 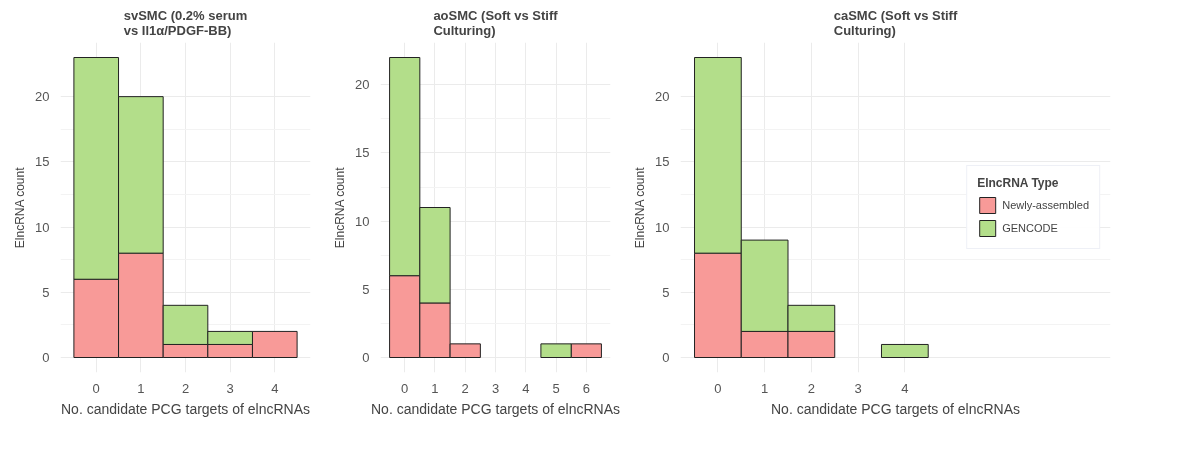 What do you see at coordinates (1030, 228) in the screenshot?
I see `legend-label: GENCODE` at bounding box center [1030, 228].